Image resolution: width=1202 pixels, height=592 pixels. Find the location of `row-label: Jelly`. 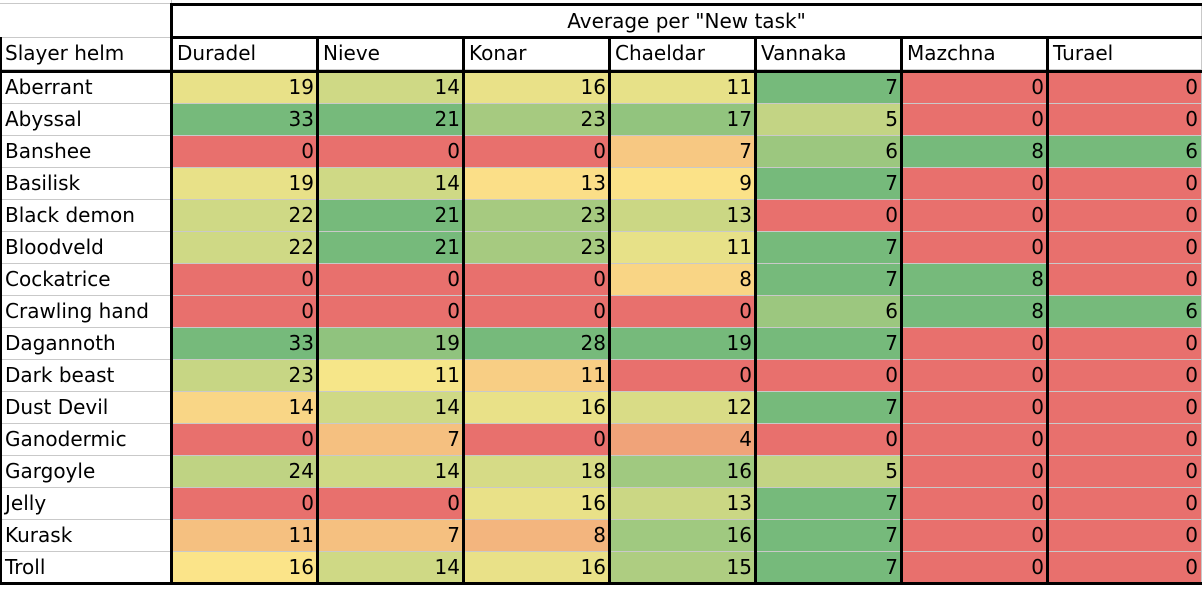

row-label: Jelly is located at coordinates (86, 504).